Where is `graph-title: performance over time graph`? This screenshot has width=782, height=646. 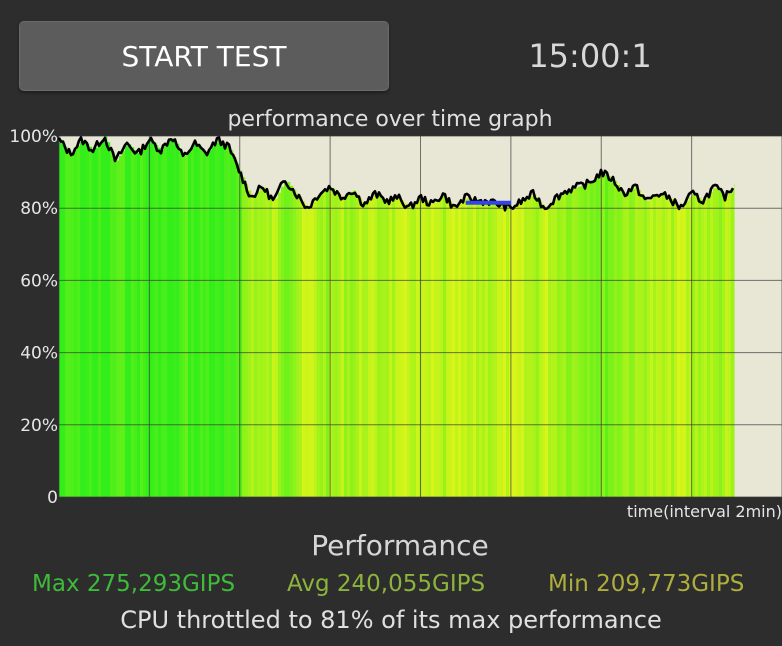
graph-title: performance over time graph is located at coordinates (390, 119).